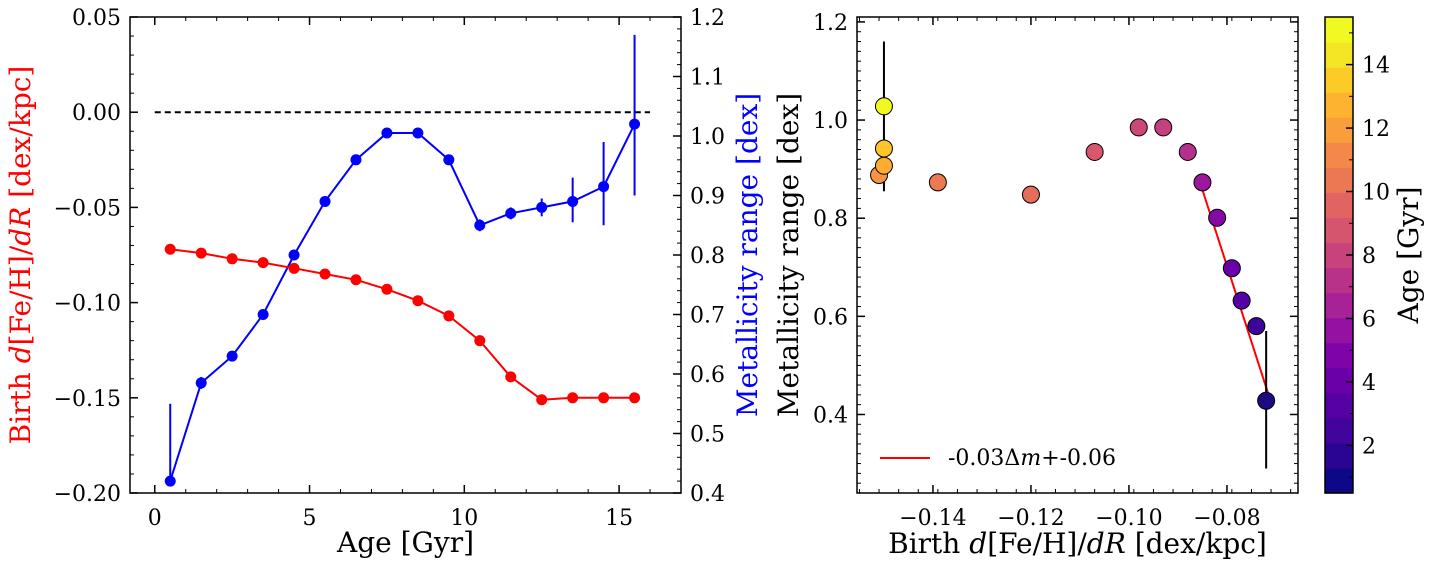 The width and height of the screenshot is (1429, 570). What do you see at coordinates (87, 304) in the screenshot?
I see `y-left-tick-label: −0.10` at bounding box center [87, 304].